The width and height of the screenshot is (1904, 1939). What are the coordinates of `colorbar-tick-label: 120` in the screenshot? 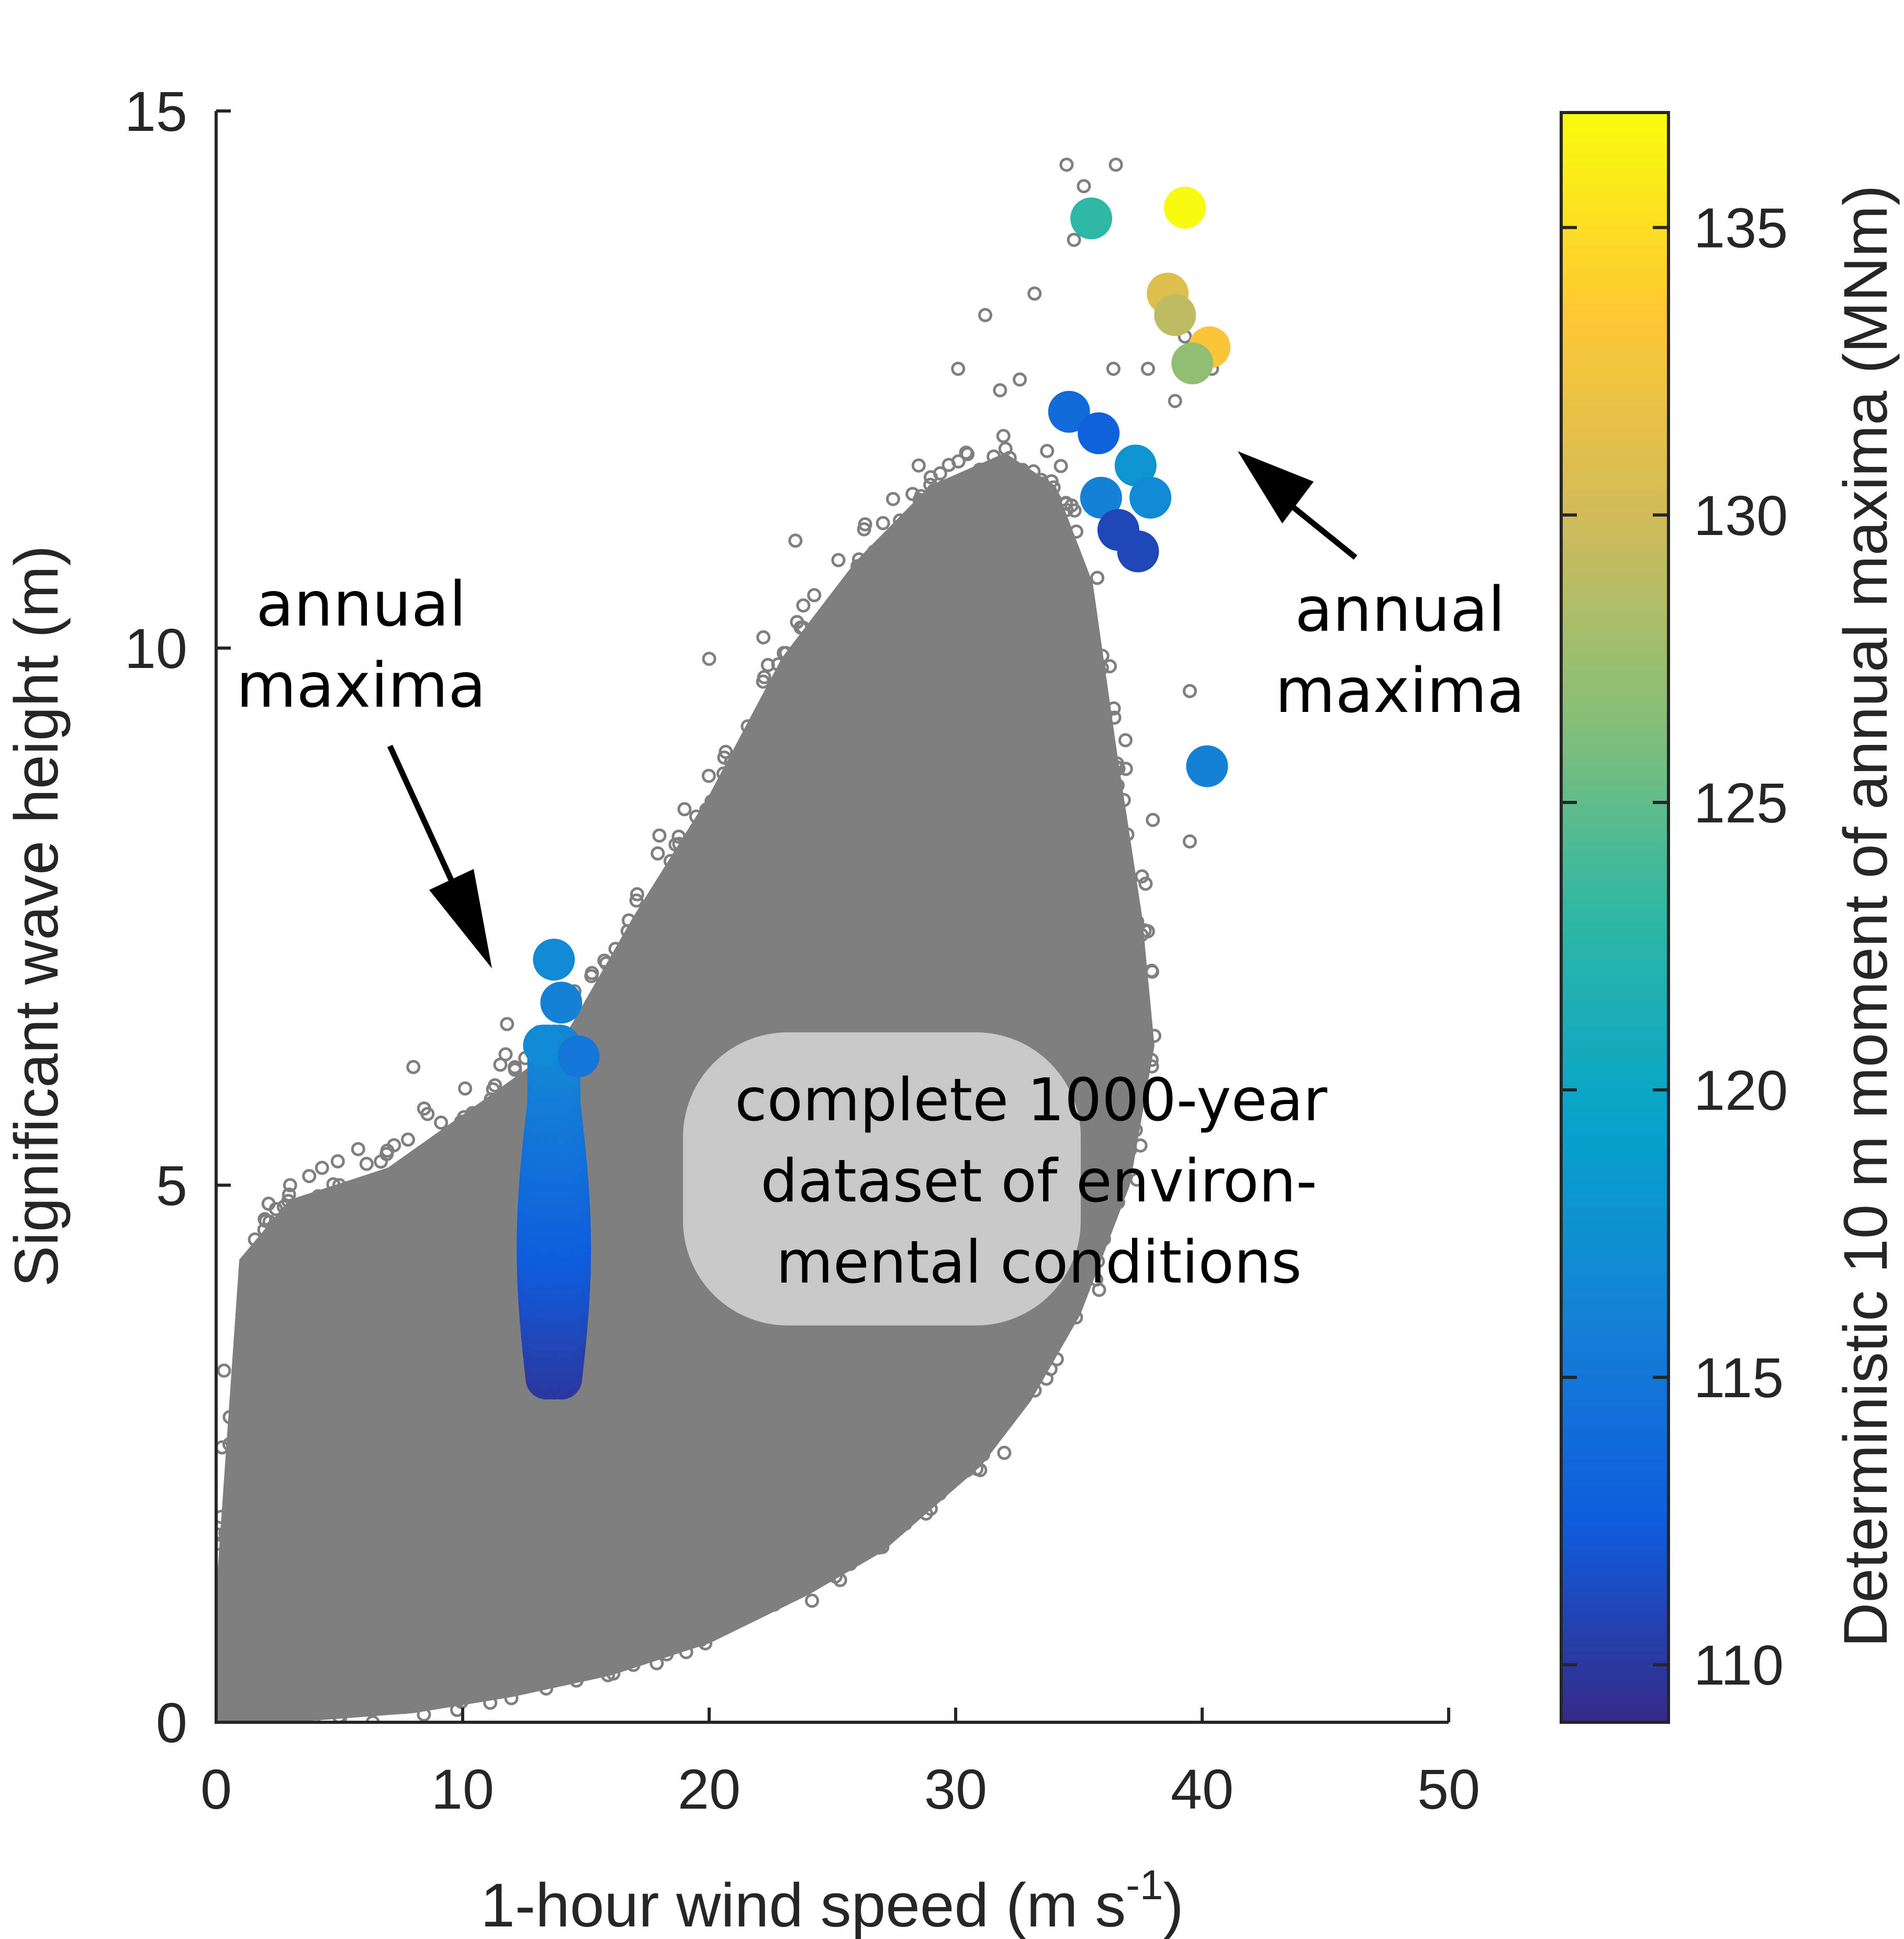 It's located at (1741, 1090).